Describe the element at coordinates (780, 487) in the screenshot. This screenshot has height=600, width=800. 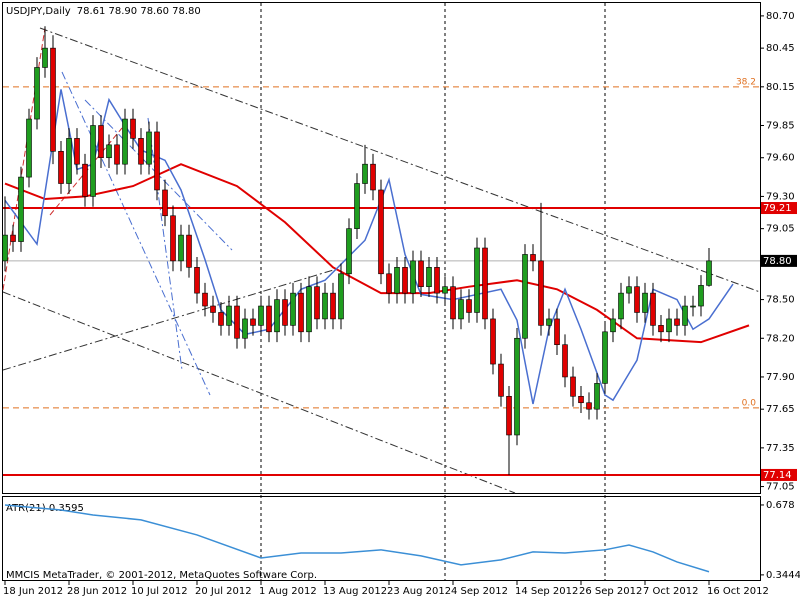
I see `y-tick-label: 77.05` at that location.